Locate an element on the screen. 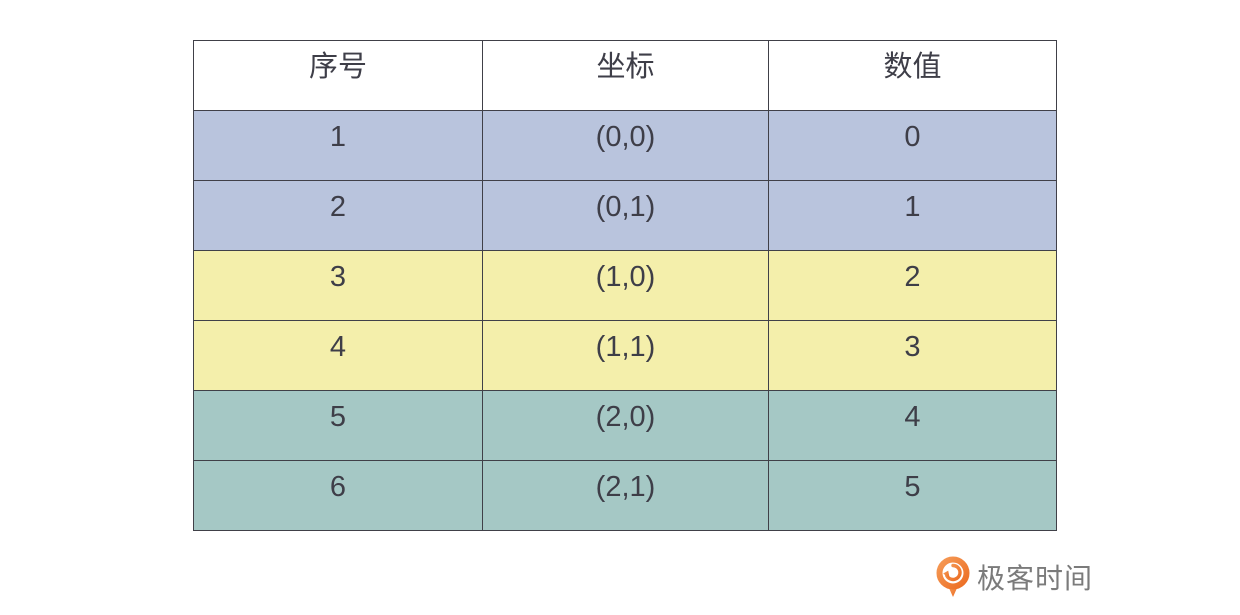 The image size is (1240, 615). header-cell-index: 序号 is located at coordinates (338, 75).